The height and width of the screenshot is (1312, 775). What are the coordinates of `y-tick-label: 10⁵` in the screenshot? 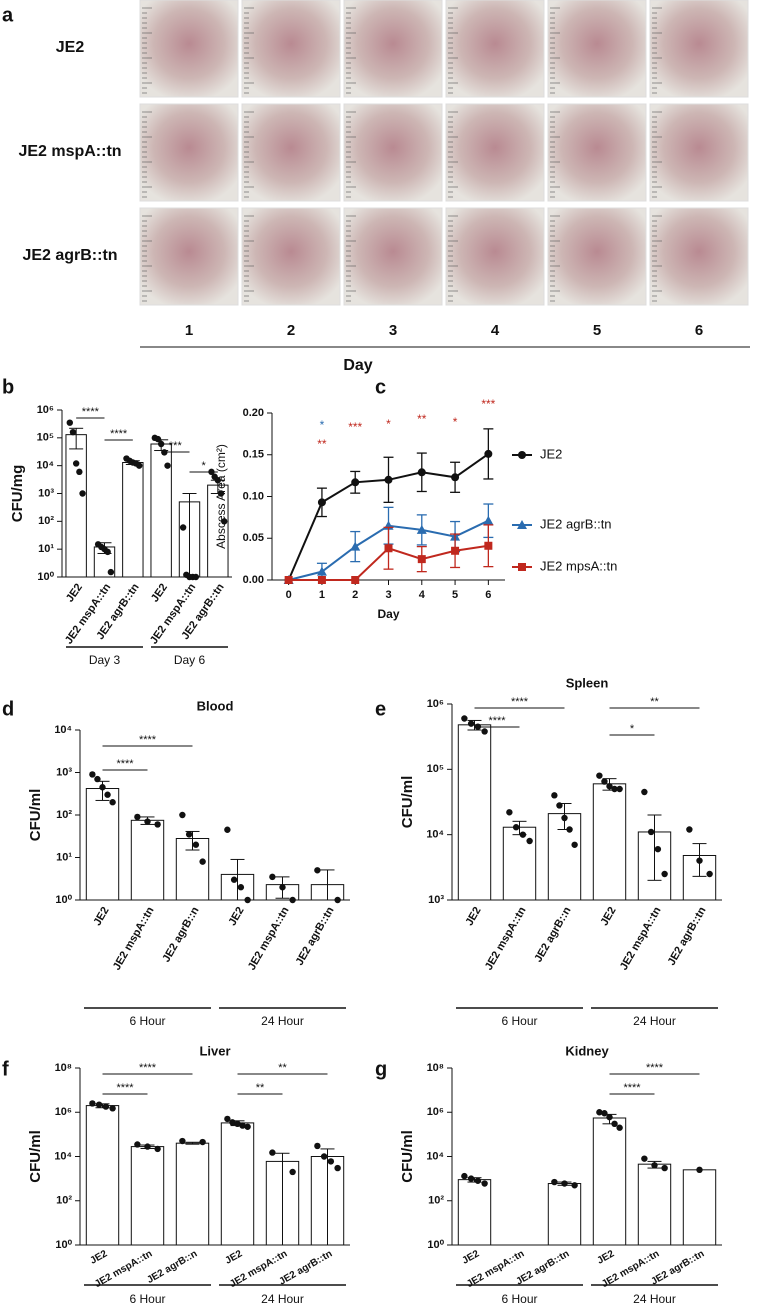 It's located at (435, 769).